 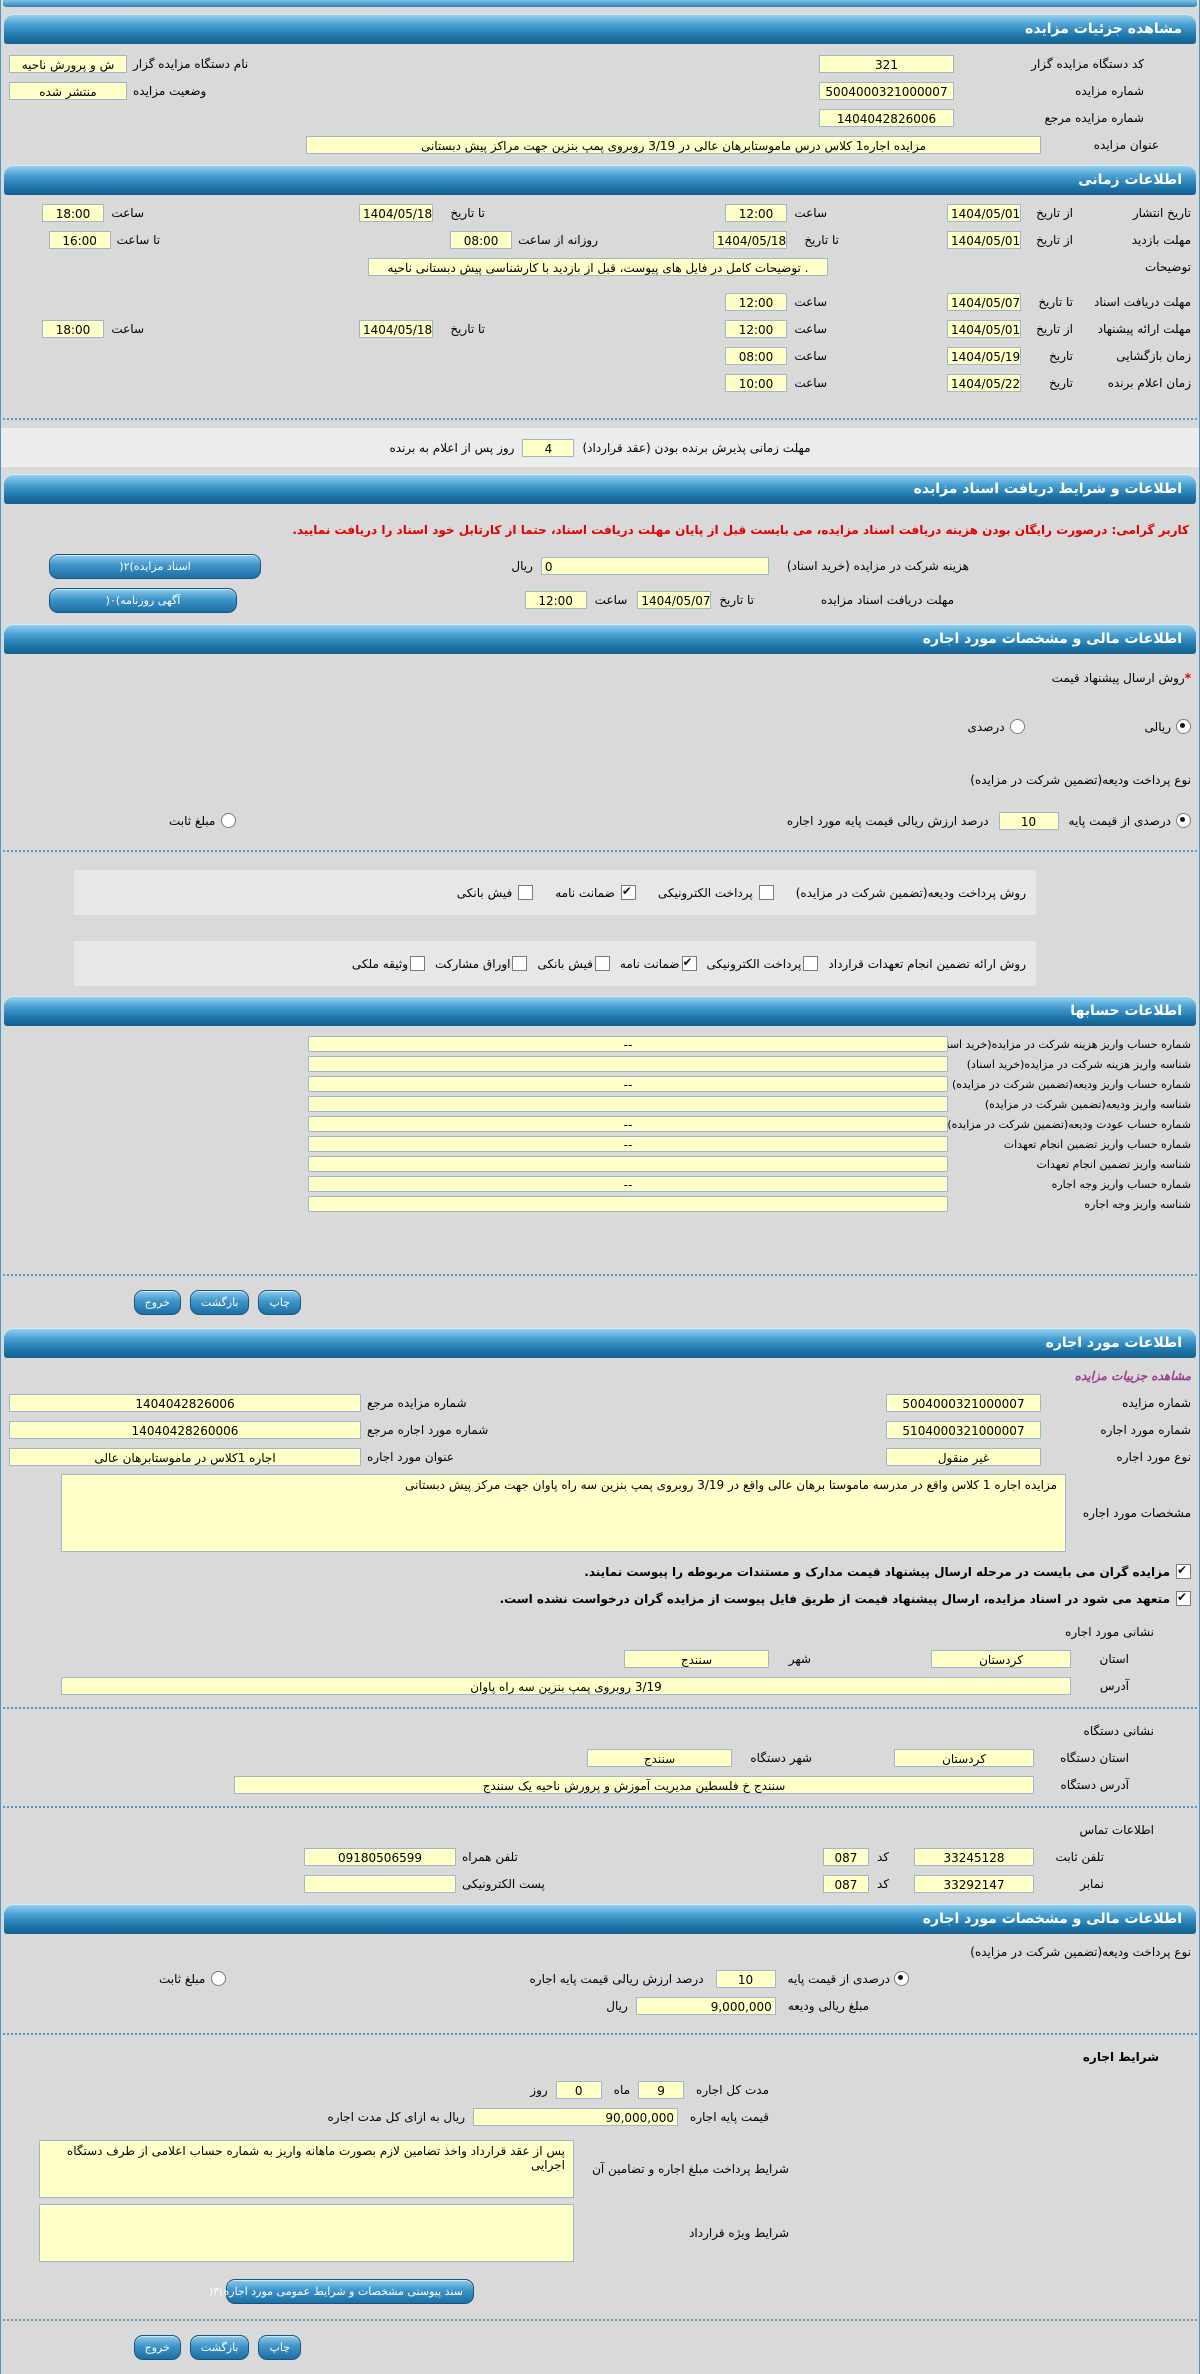 I want to click on opening-date-field: 1404/05/19, so click(x=984, y=355).